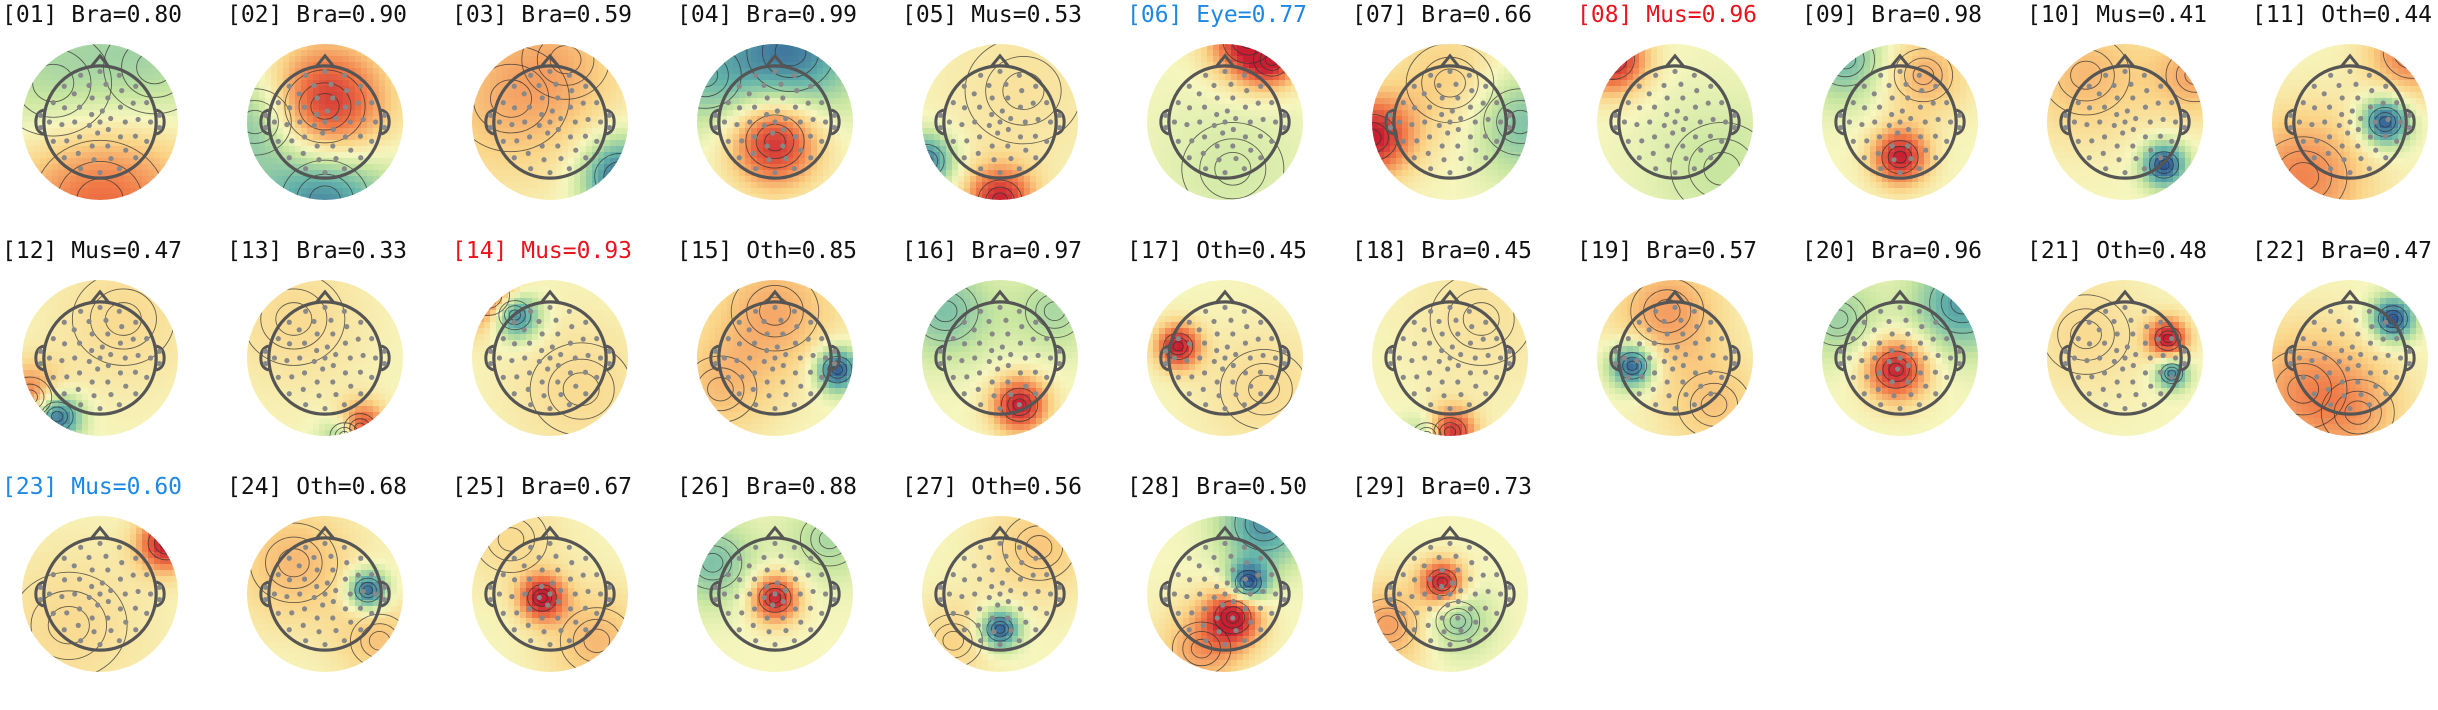 This screenshot has width=2438, height=710. Describe the element at coordinates (550, 358) in the screenshot. I see `topomap-head` at that location.